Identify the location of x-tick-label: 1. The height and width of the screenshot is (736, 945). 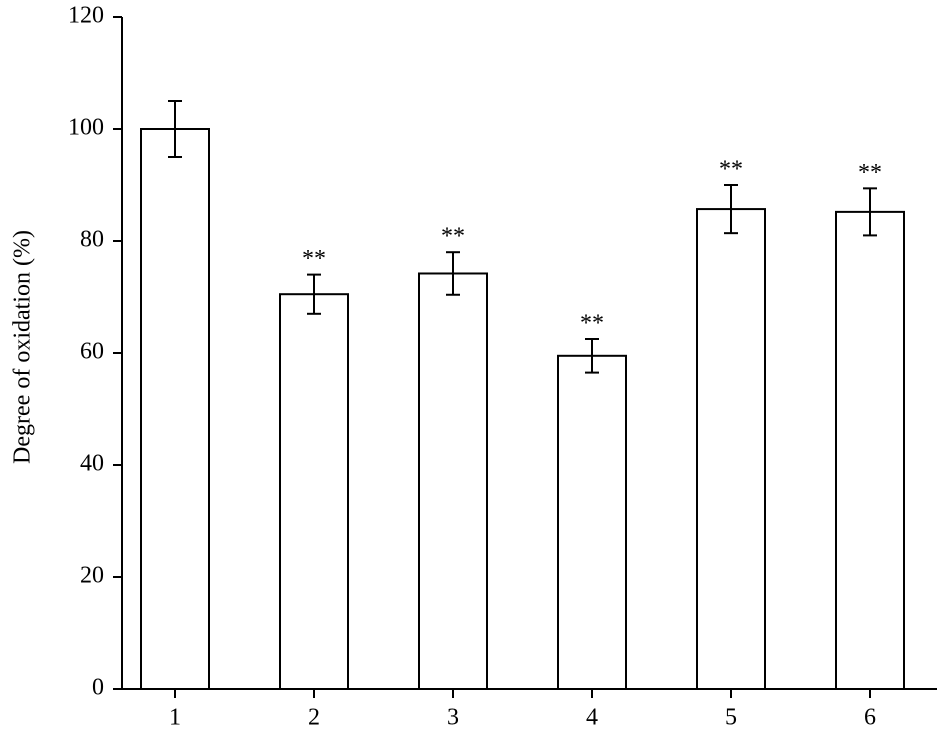
(175, 718).